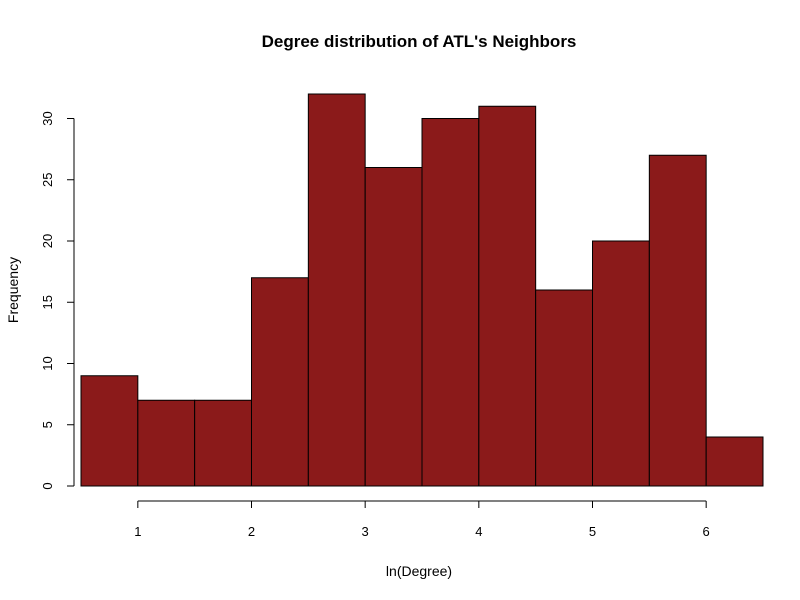  Describe the element at coordinates (365, 531) in the screenshot. I see `x-tick-label: 3` at that location.